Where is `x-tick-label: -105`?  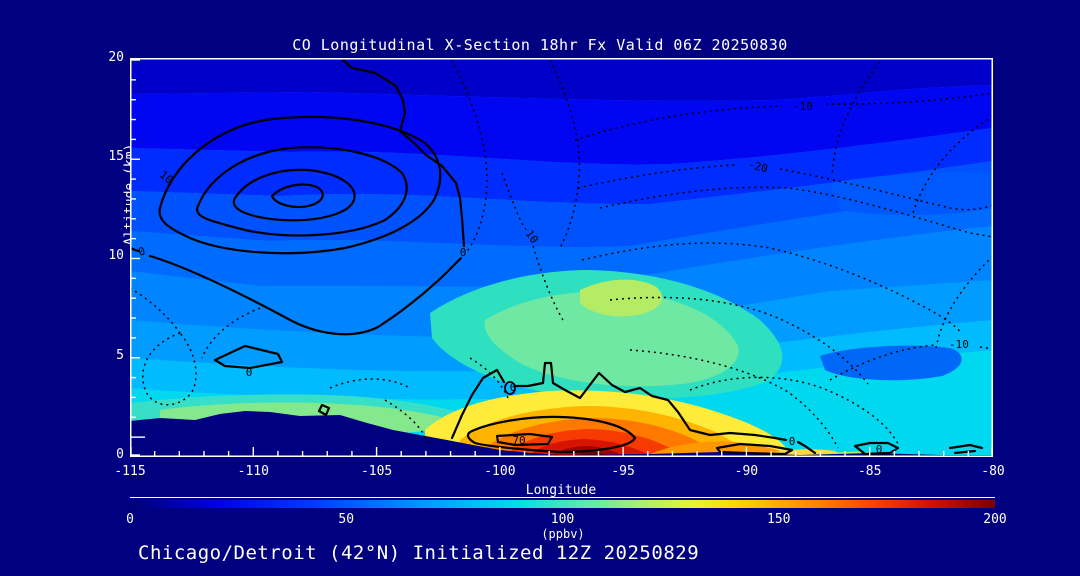 x-tick-label: -105 is located at coordinates (376, 471).